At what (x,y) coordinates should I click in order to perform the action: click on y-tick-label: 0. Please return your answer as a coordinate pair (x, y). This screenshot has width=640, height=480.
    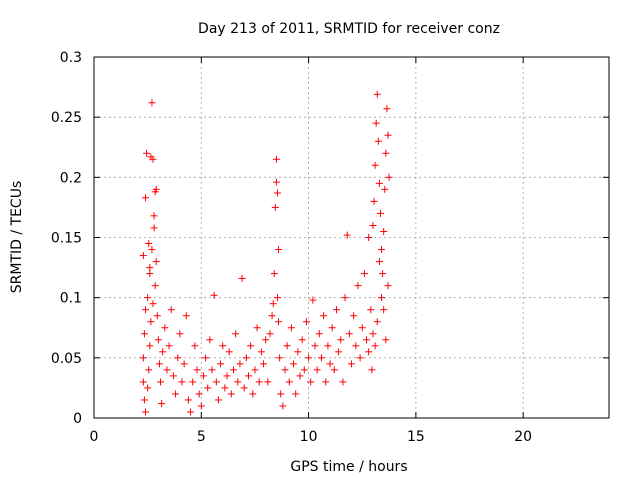
    Looking at the image, I should click on (77, 419).